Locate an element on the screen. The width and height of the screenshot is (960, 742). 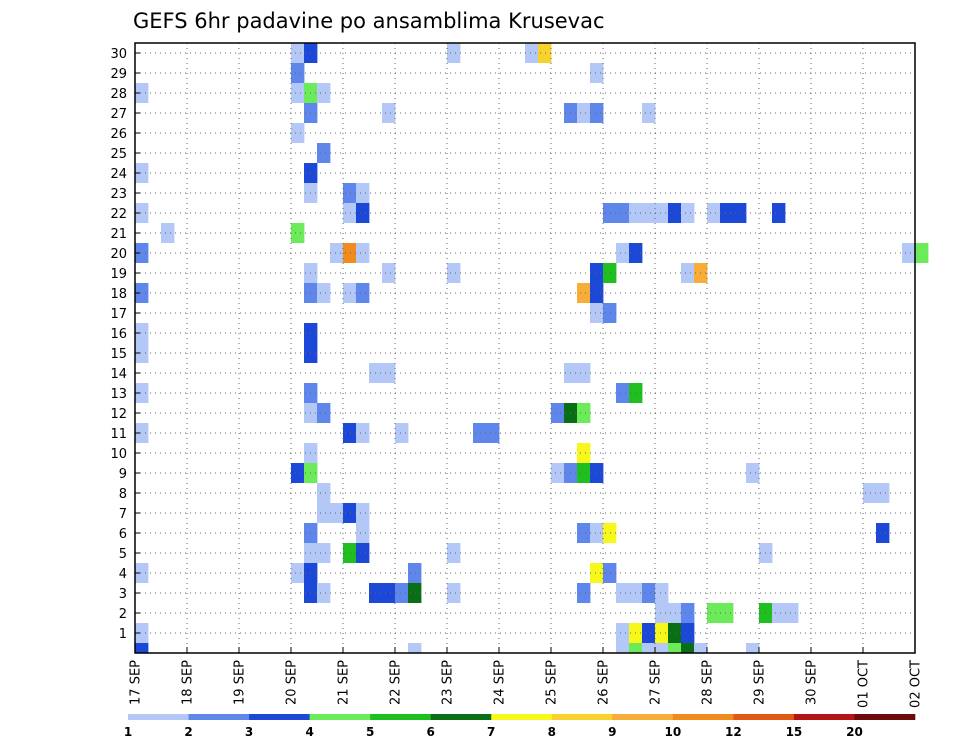
colorbar-label: 20 is located at coordinates (854, 732).